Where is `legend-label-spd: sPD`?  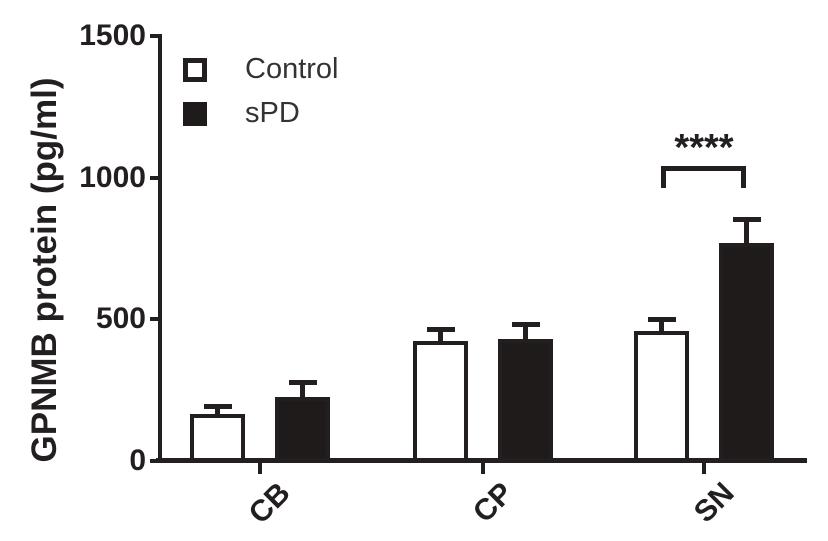
legend-label-spd: sPD is located at coordinates (272, 113).